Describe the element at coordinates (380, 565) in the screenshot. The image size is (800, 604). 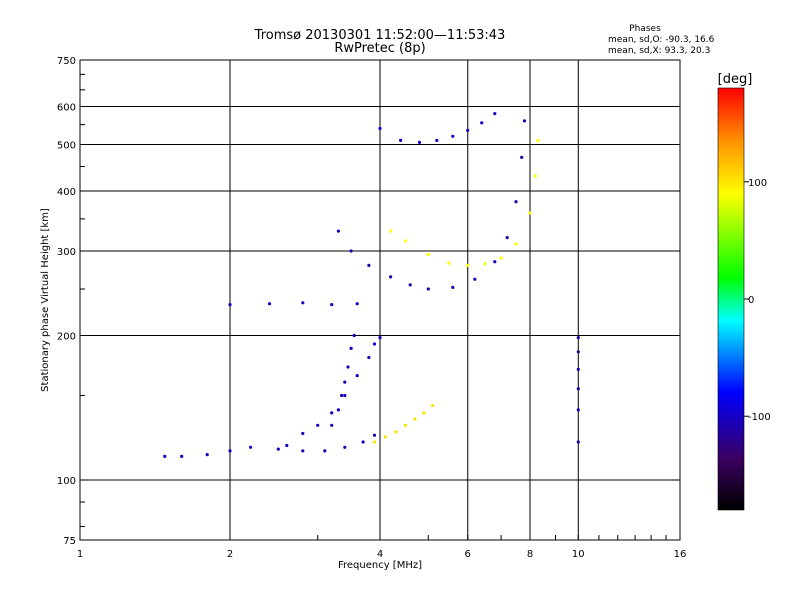
I see `x-axis-label: Frequency [MHz]` at that location.